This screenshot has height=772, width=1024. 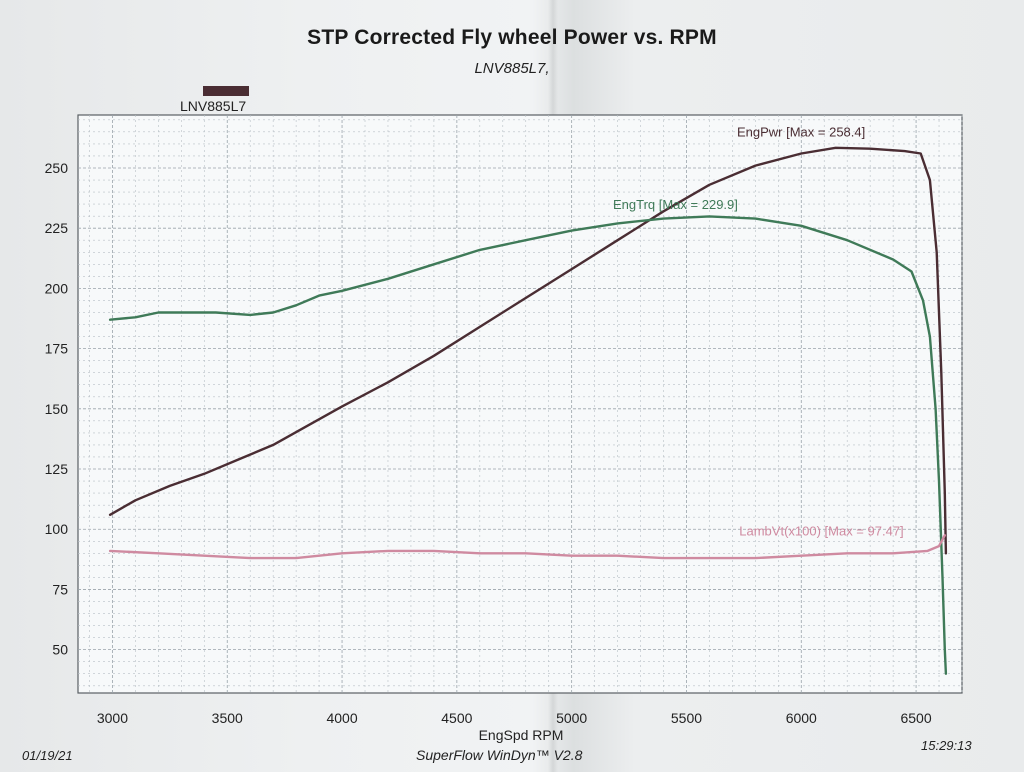 I want to click on x-tick-label: 5500, so click(x=686, y=718).